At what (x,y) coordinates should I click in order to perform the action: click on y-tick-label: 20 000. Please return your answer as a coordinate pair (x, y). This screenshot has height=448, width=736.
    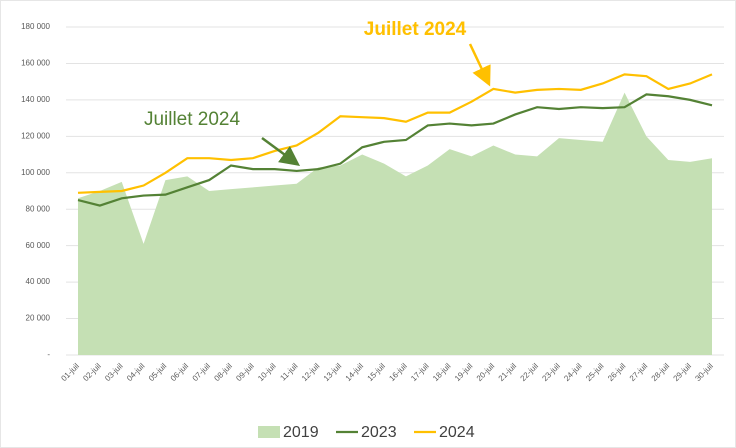
    Looking at the image, I should click on (38, 318).